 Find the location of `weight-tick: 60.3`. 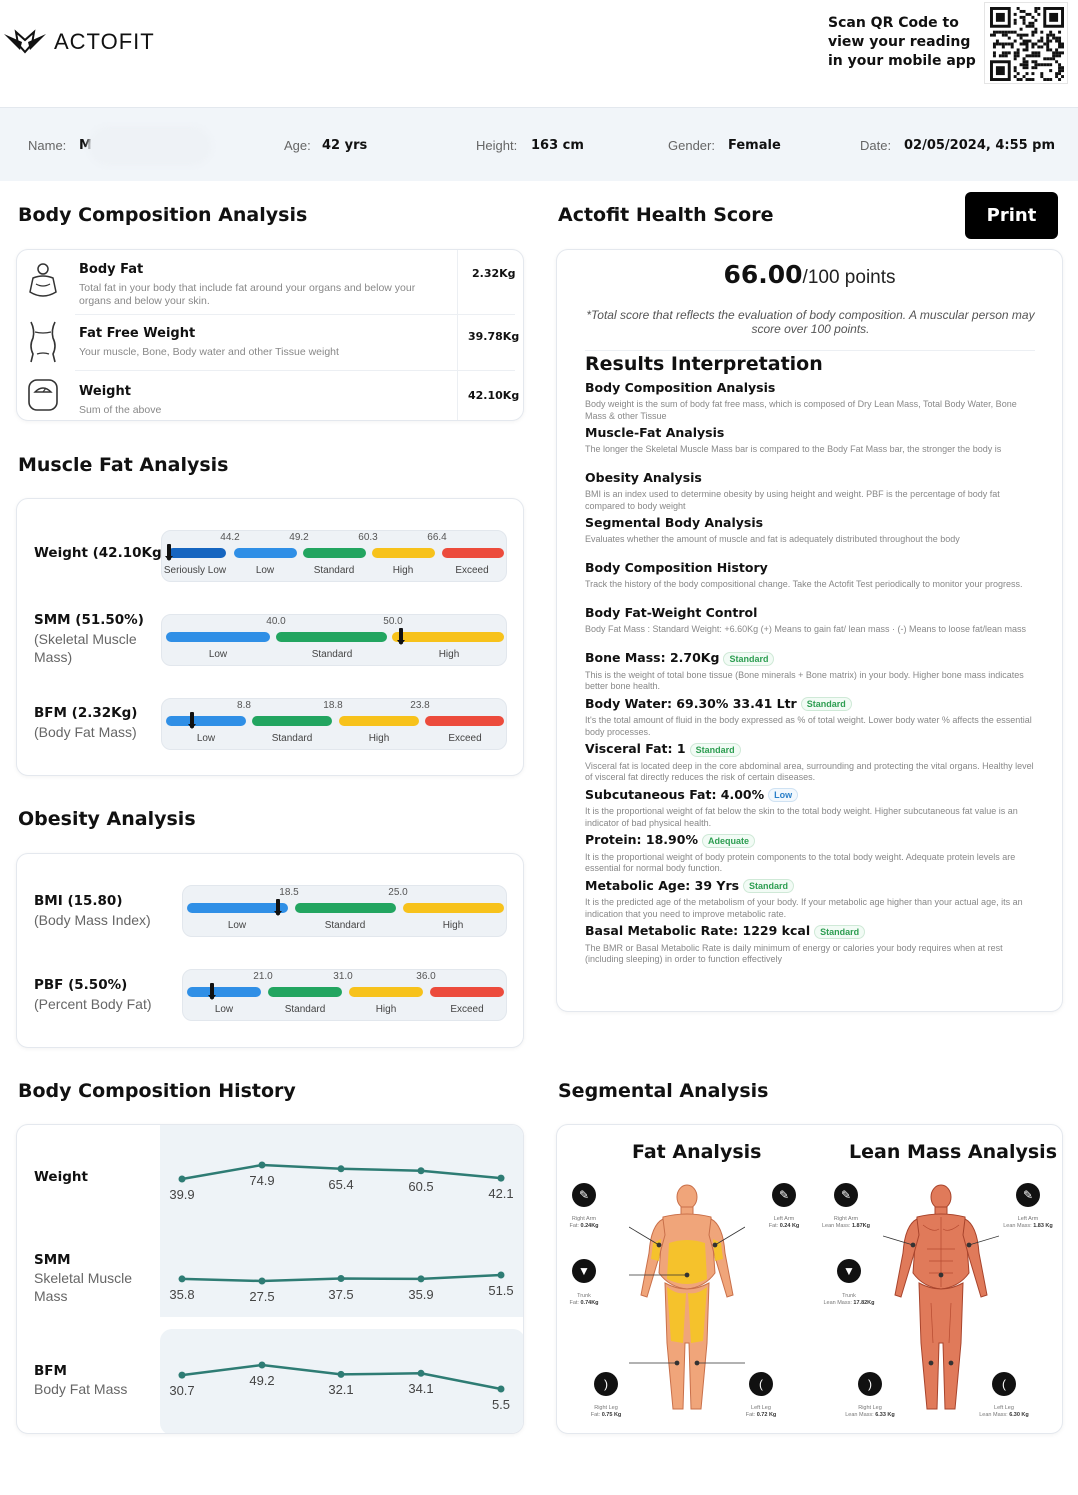

weight-tick: 60.3 is located at coordinates (368, 537).